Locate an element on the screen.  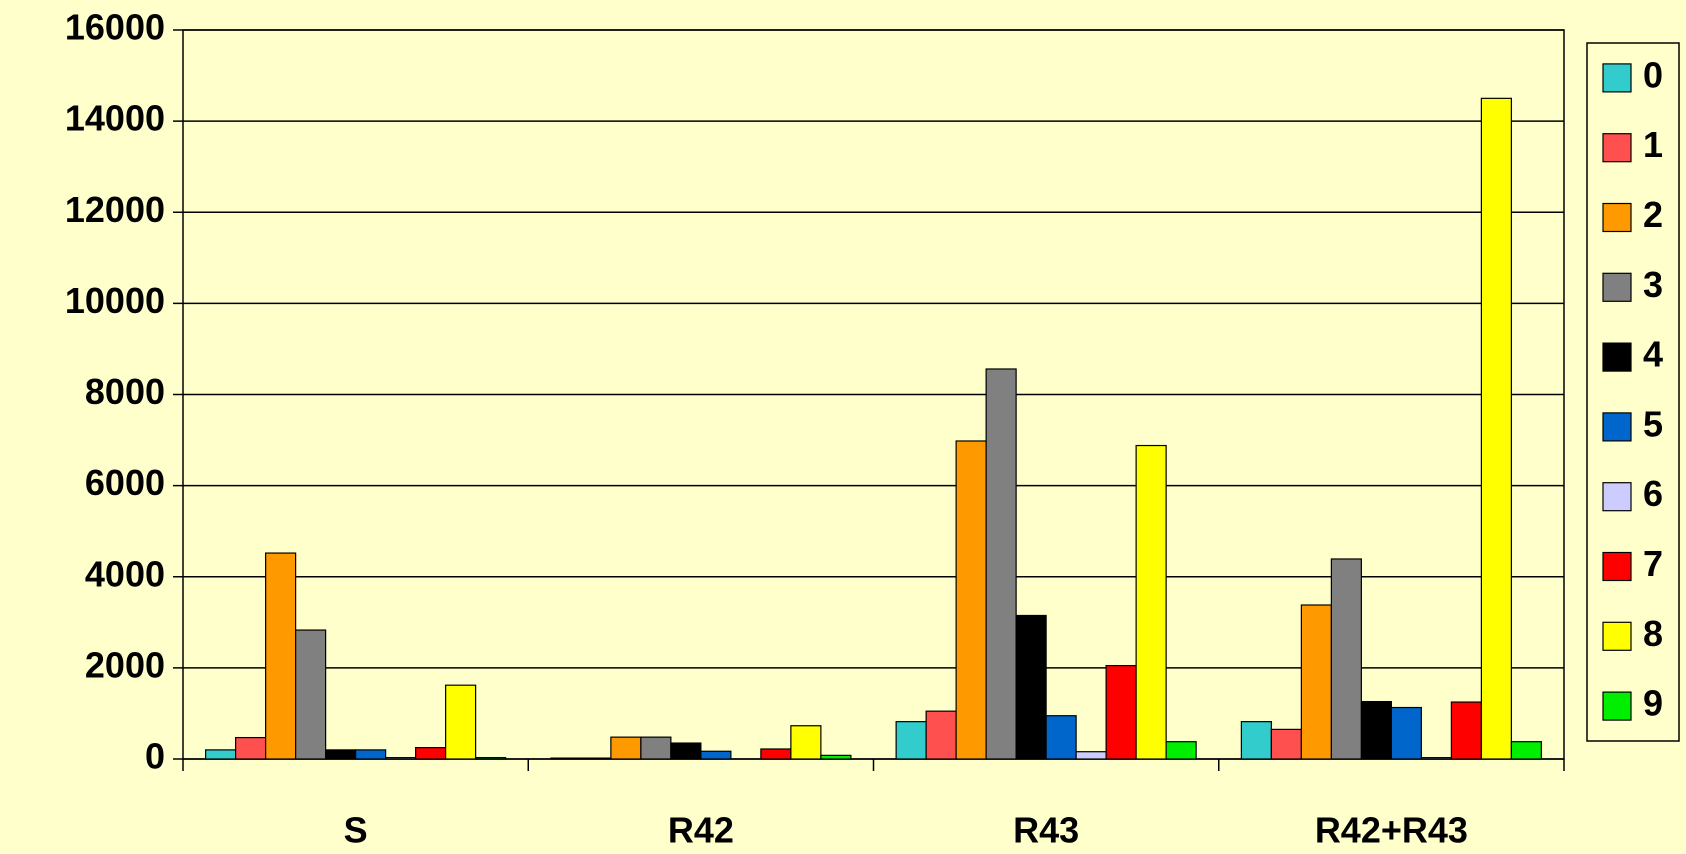
legend-box is located at coordinates (1633, 392).